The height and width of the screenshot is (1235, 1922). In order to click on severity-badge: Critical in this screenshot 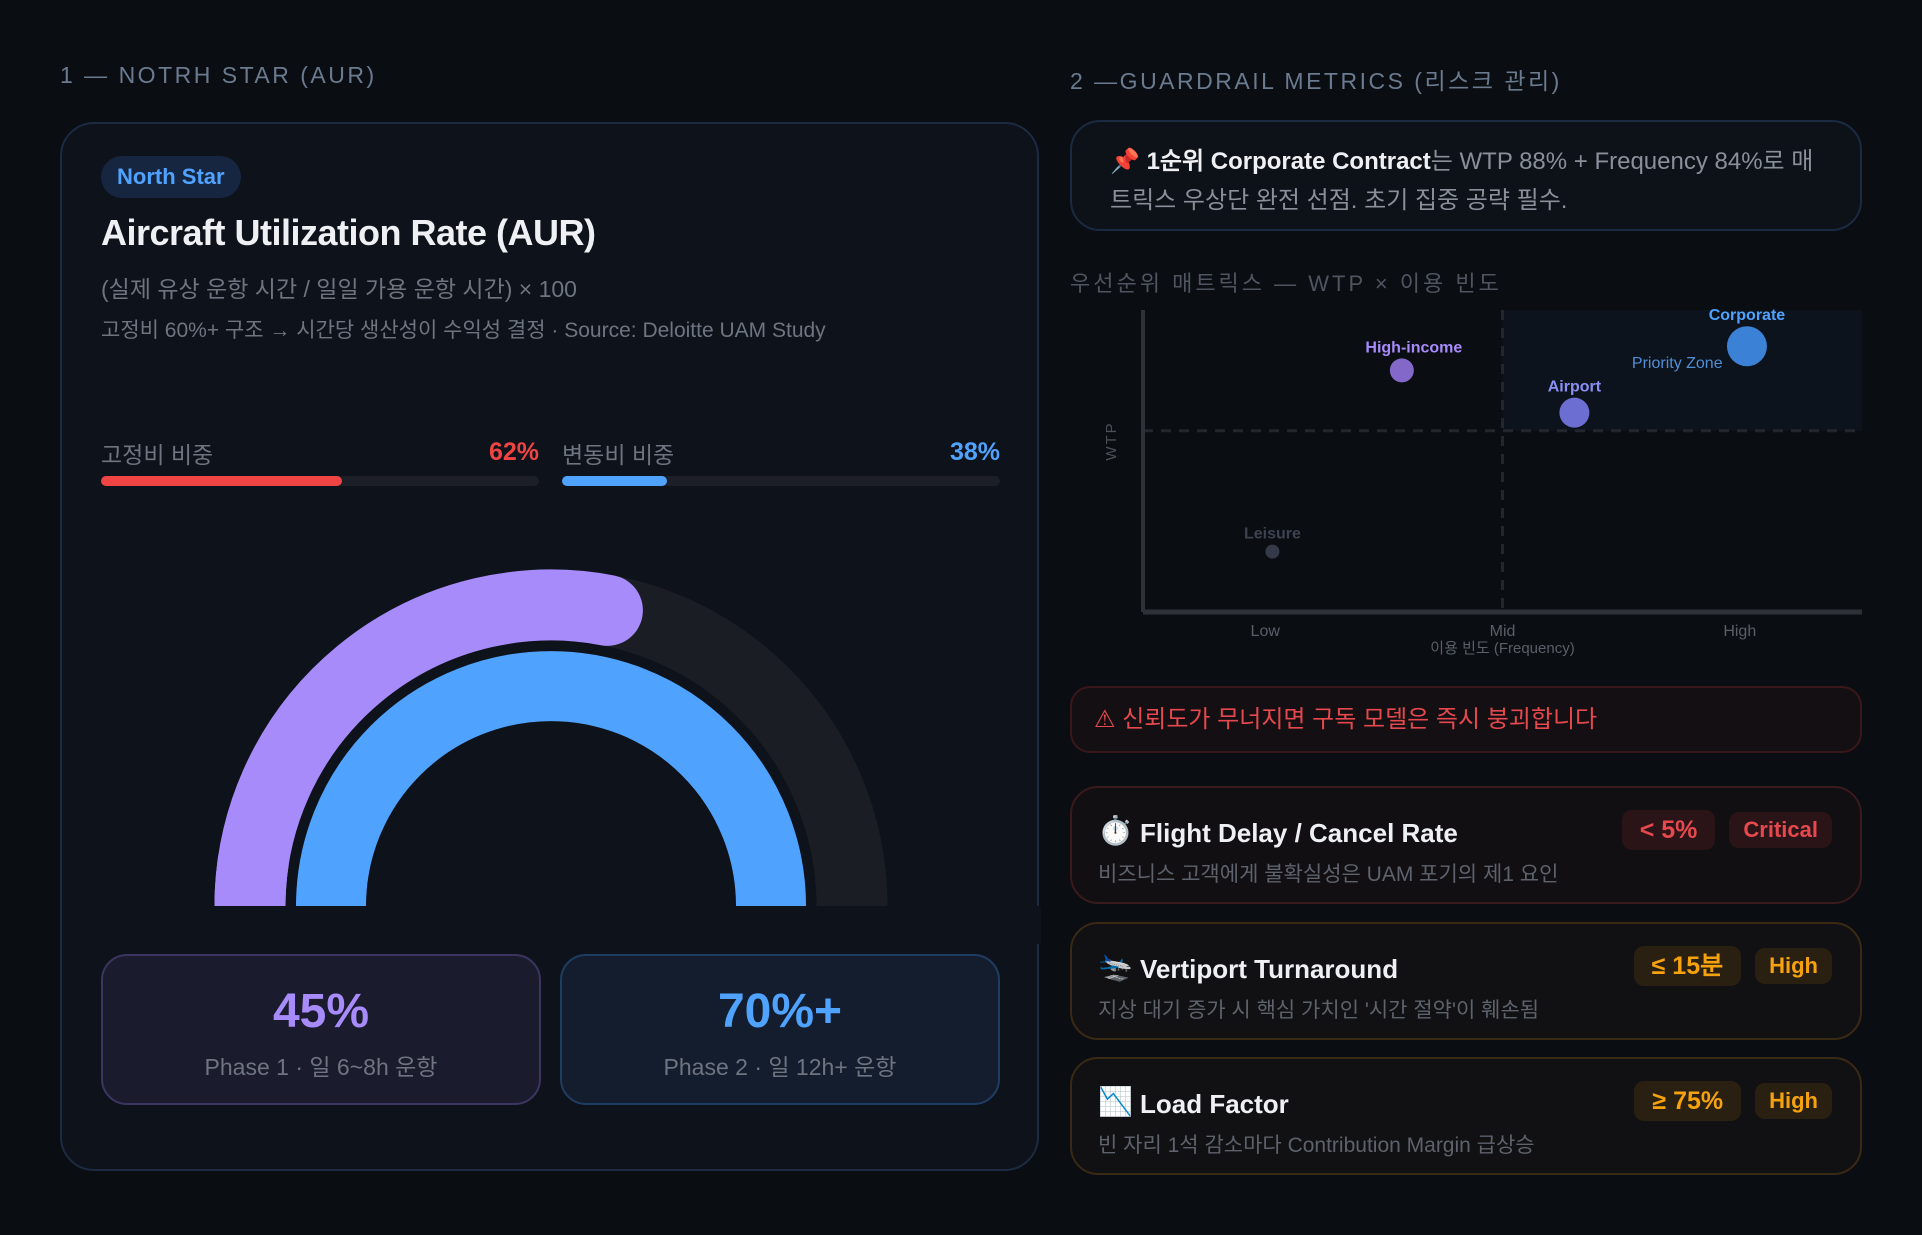, I will do `click(1780, 830)`.